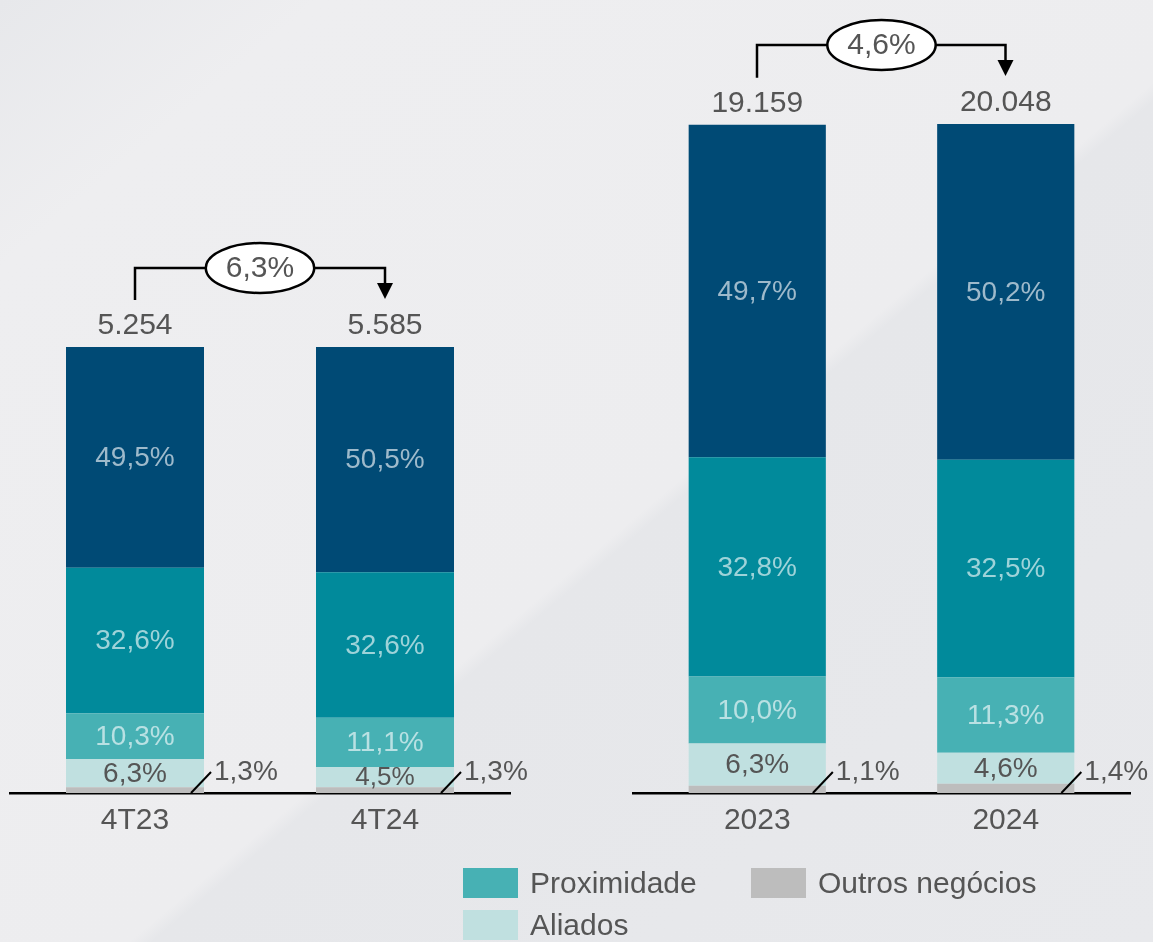  What do you see at coordinates (385, 776) in the screenshot?
I see `data-label: 4,5%` at bounding box center [385, 776].